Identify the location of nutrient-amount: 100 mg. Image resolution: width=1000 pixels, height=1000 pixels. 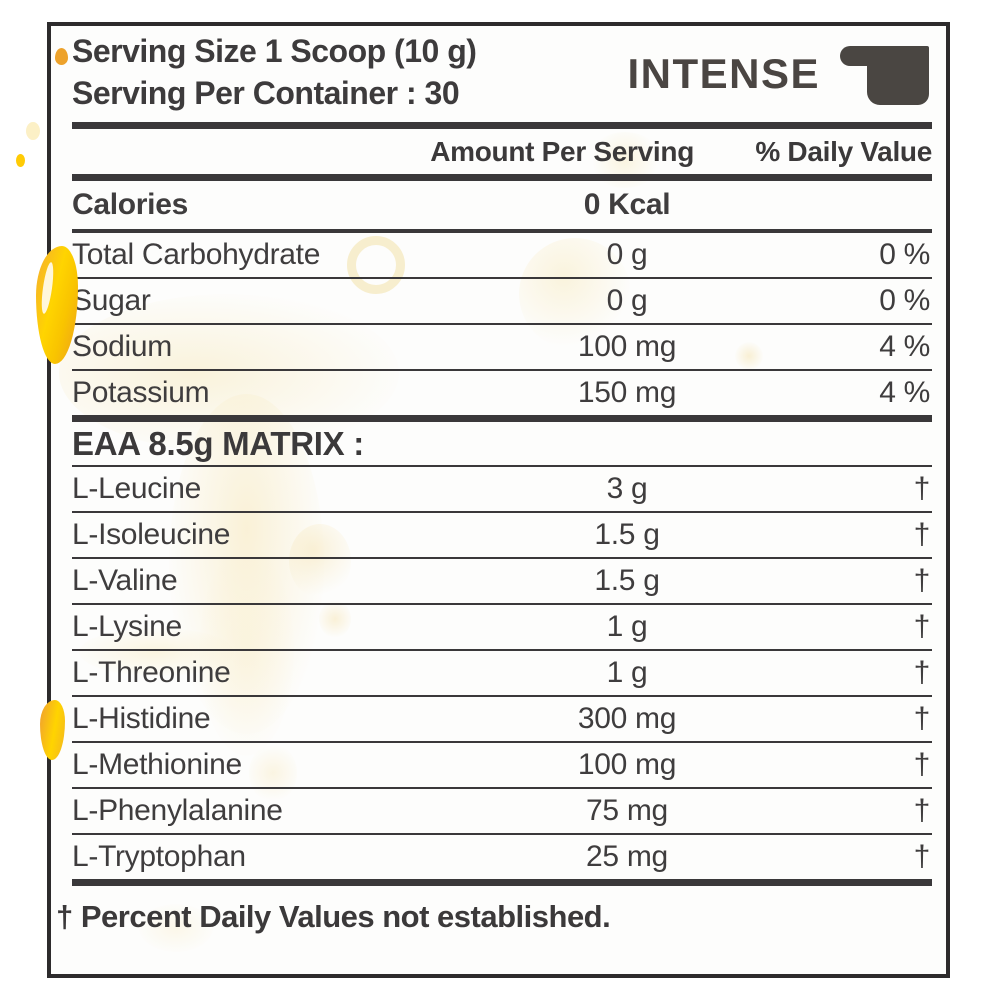
(627, 346).